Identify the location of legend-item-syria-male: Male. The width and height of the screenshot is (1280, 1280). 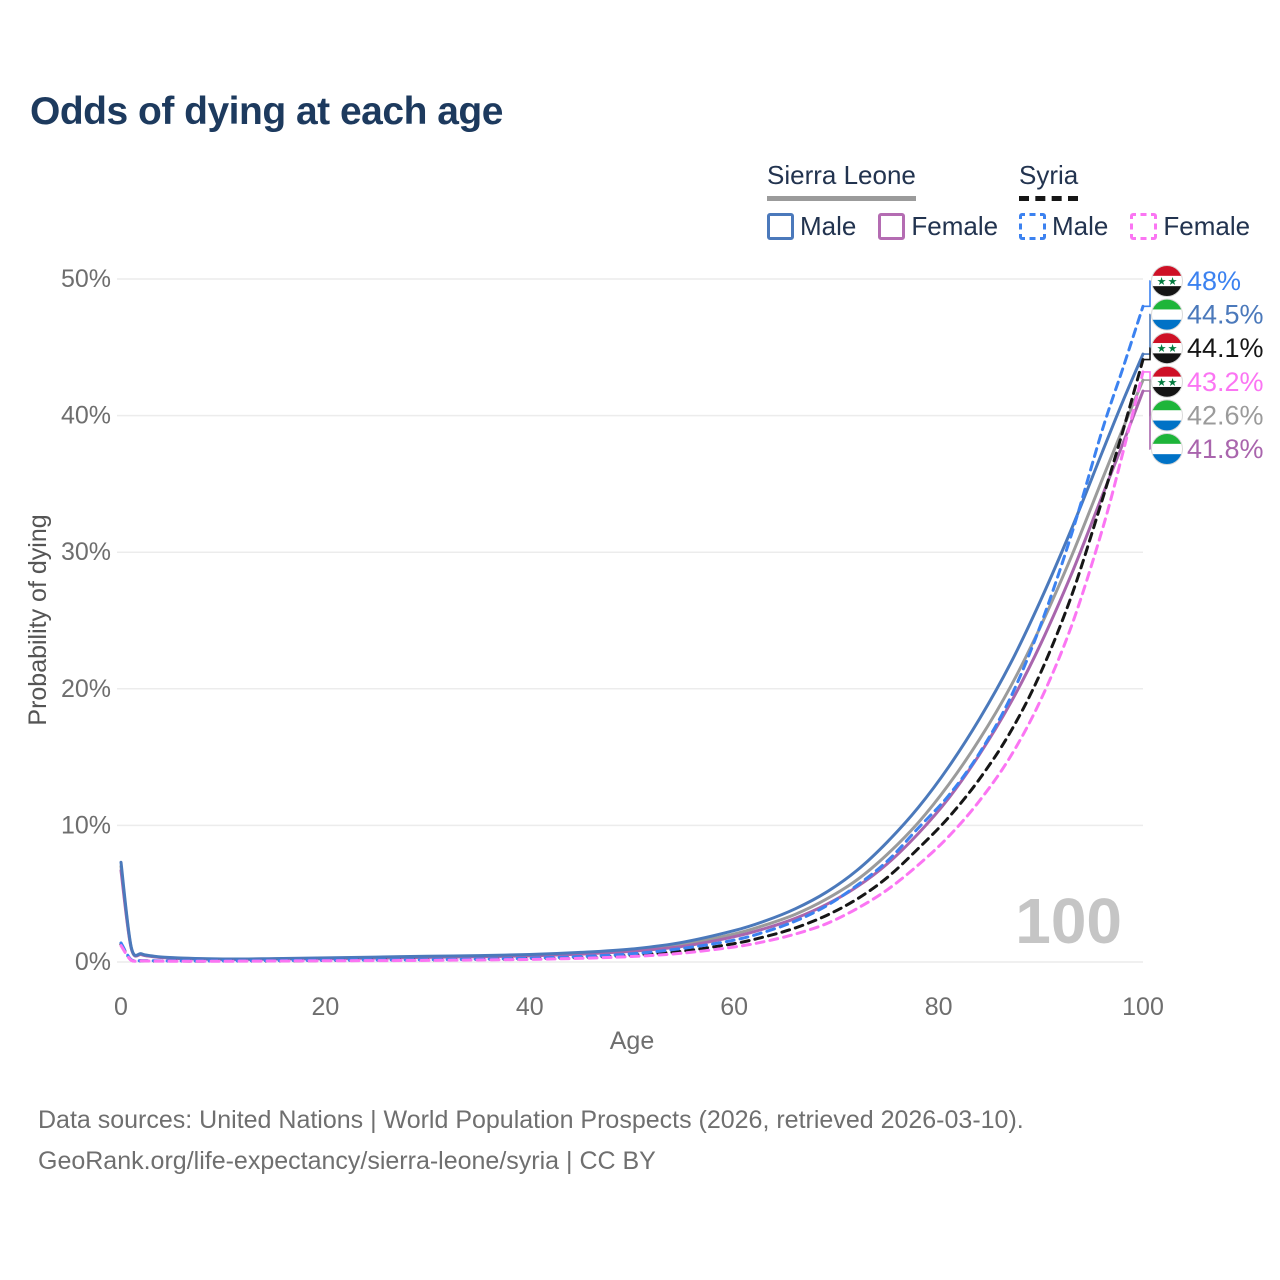
(1063, 226).